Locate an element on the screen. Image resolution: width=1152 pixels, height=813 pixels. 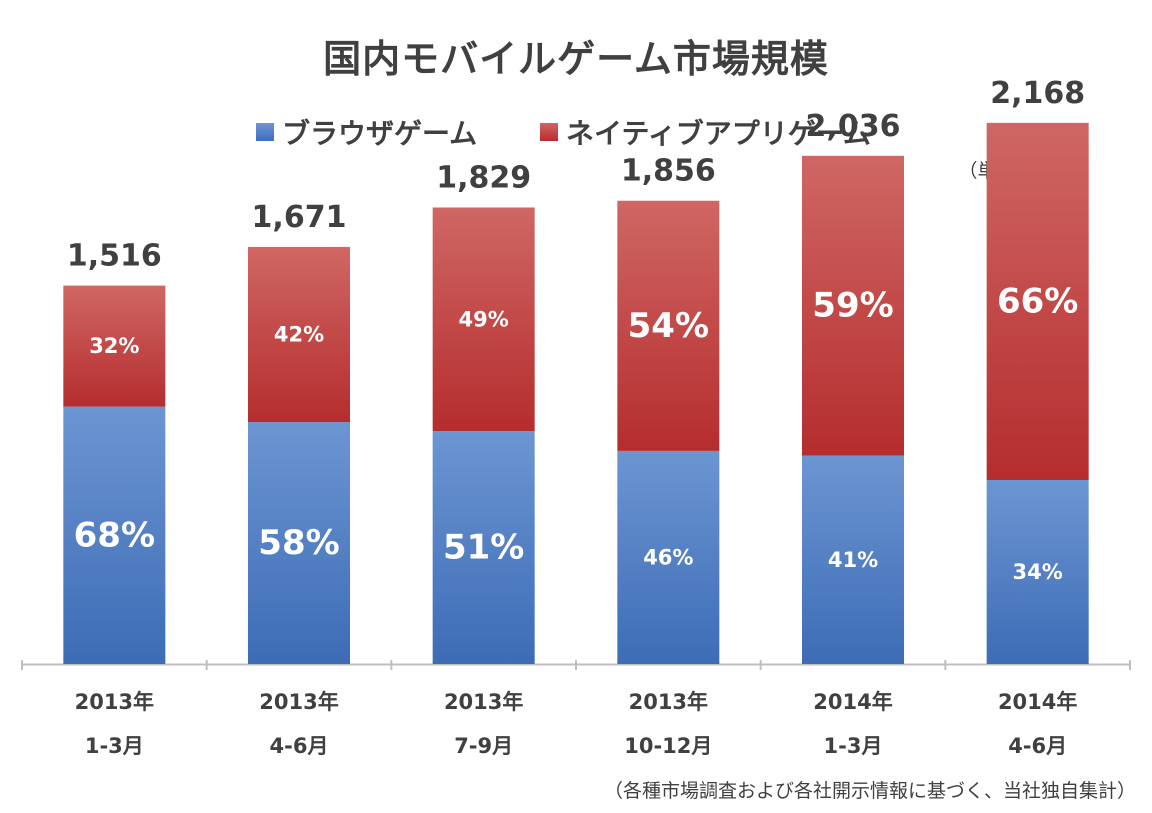
legend-item-browser-game: ブラウザゲーム is located at coordinates (366, 132).